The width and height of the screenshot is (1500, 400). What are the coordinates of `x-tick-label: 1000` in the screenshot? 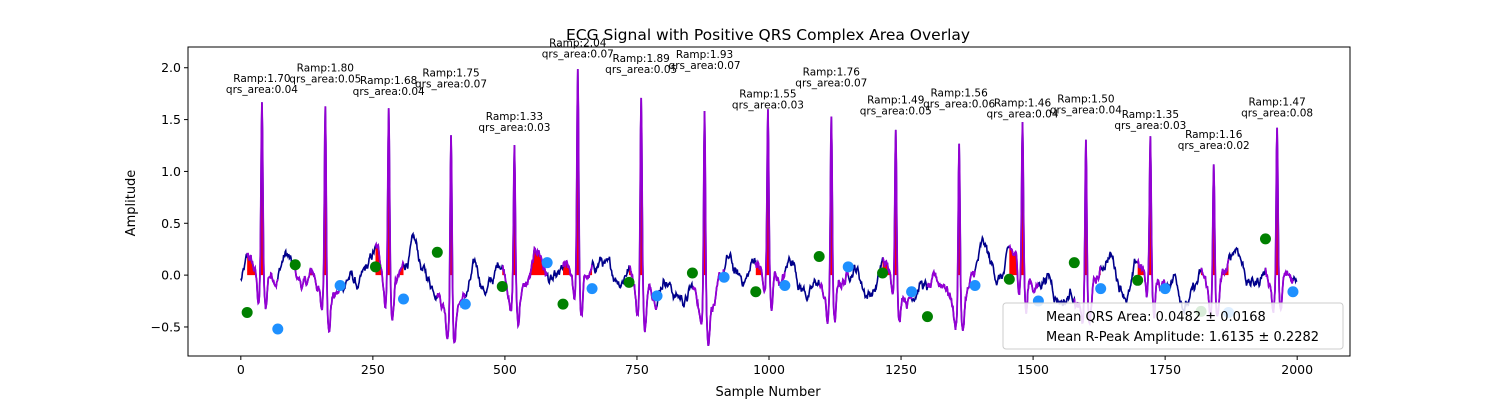 It's located at (769, 369).